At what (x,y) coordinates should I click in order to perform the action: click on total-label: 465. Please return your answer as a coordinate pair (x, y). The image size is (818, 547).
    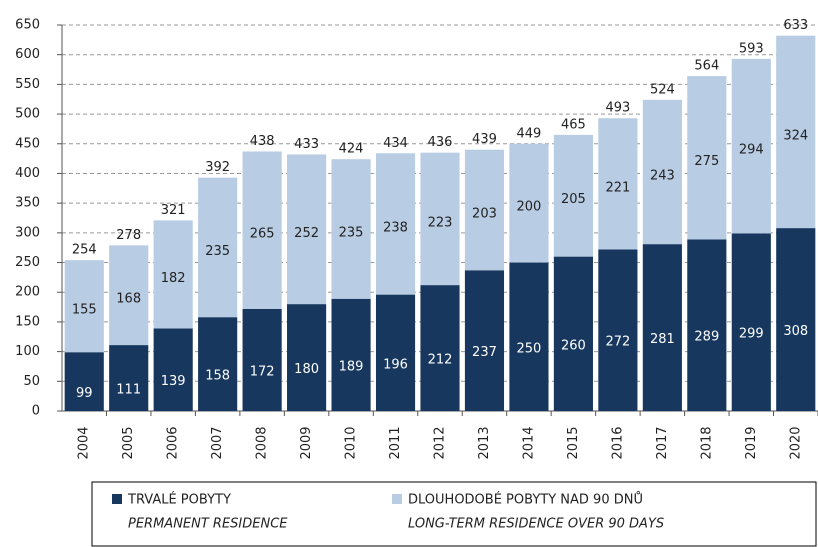
    Looking at the image, I should click on (573, 124).